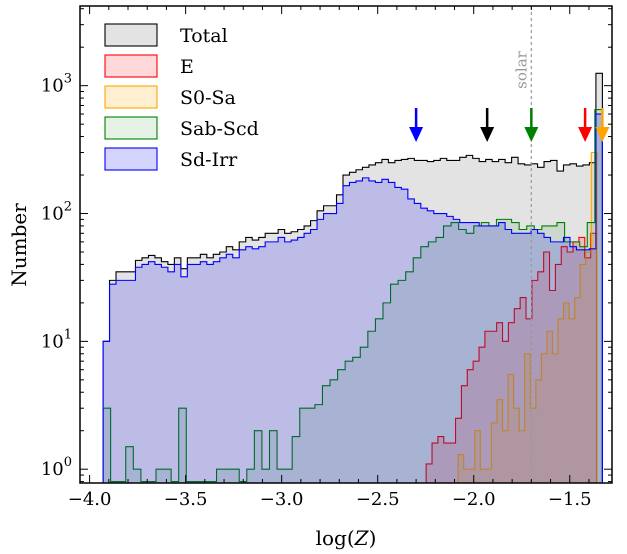  I want to click on legend-label: E, so click(187, 67).